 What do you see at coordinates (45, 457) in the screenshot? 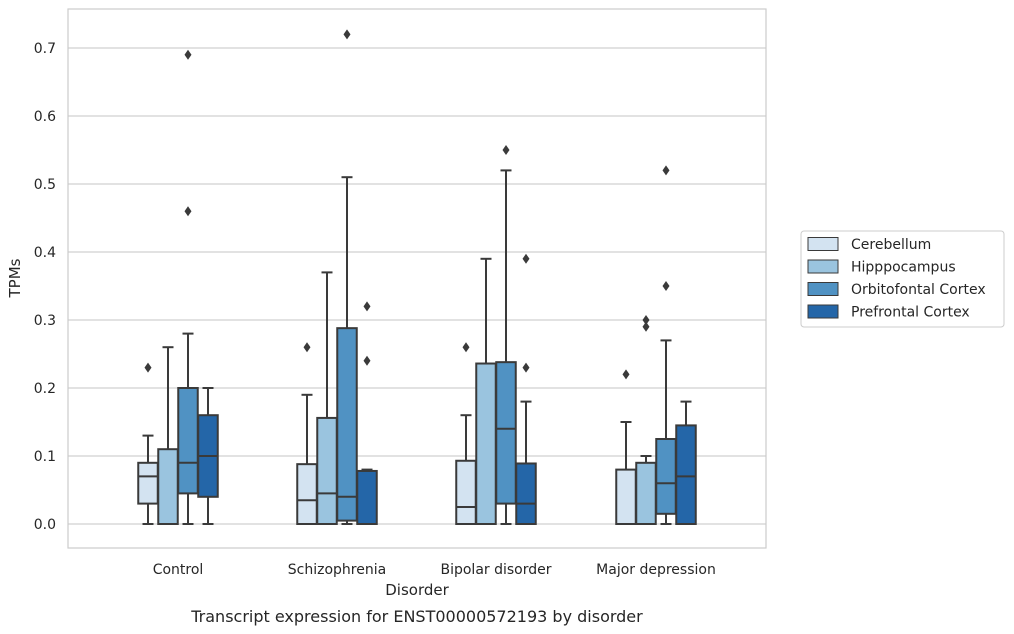
I see `y-tick-label: 0.1` at bounding box center [45, 457].